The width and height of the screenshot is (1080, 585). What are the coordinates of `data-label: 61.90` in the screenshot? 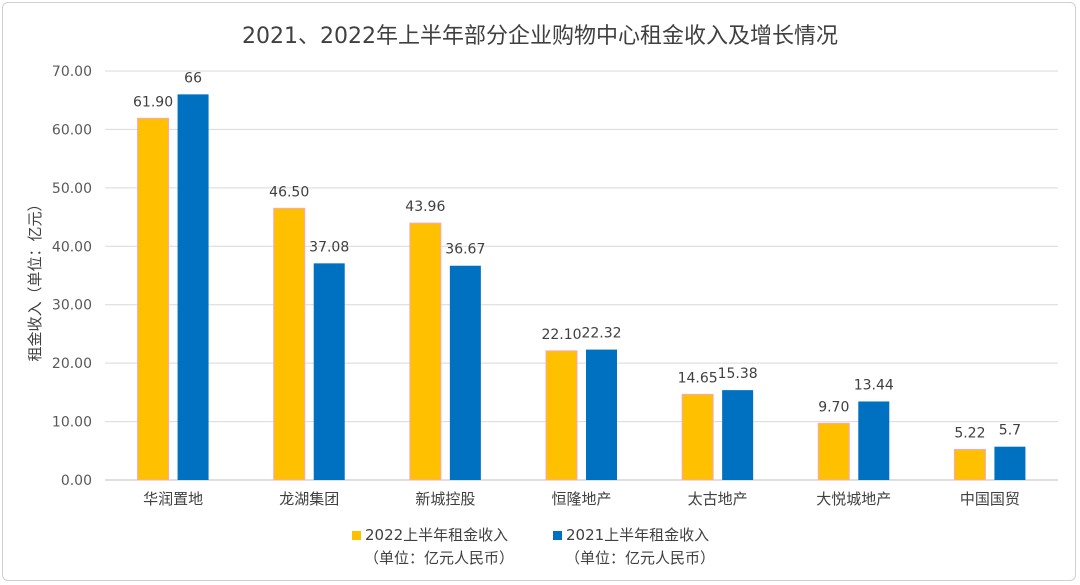 It's located at (153, 102).